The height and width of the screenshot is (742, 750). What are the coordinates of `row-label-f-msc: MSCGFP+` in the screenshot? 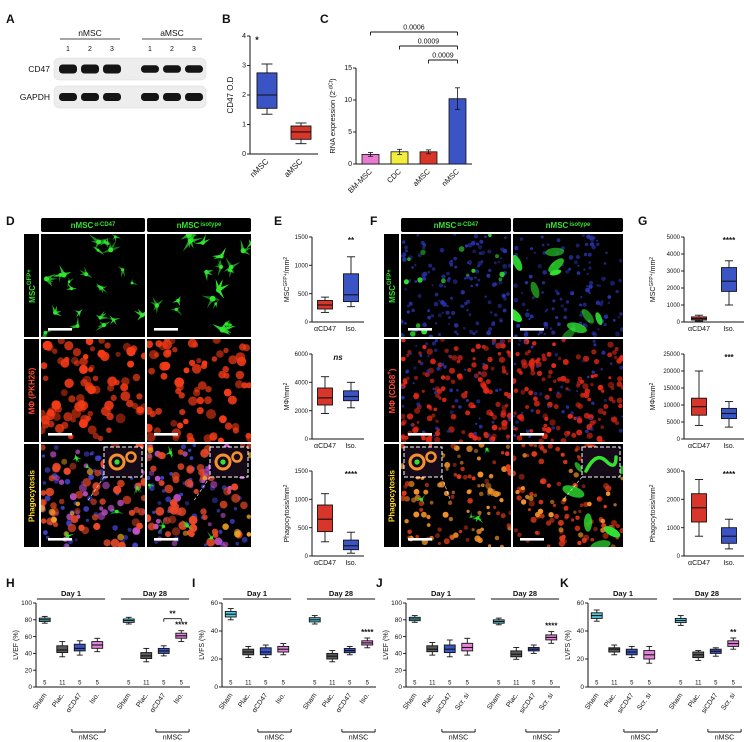 It's located at (391, 285).